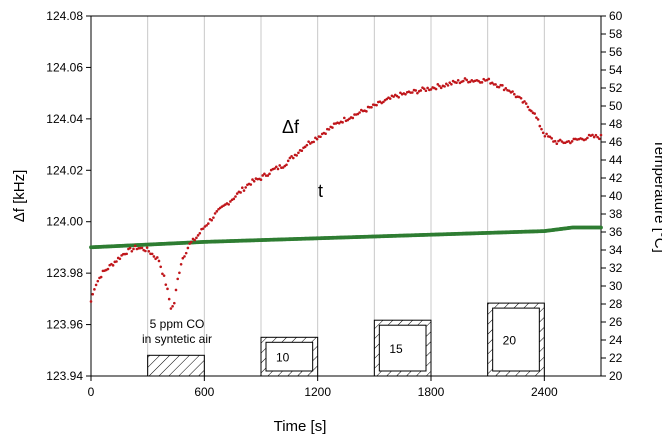  What do you see at coordinates (616, 268) in the screenshot?
I see `y-right-tick-label: 32` at bounding box center [616, 268].